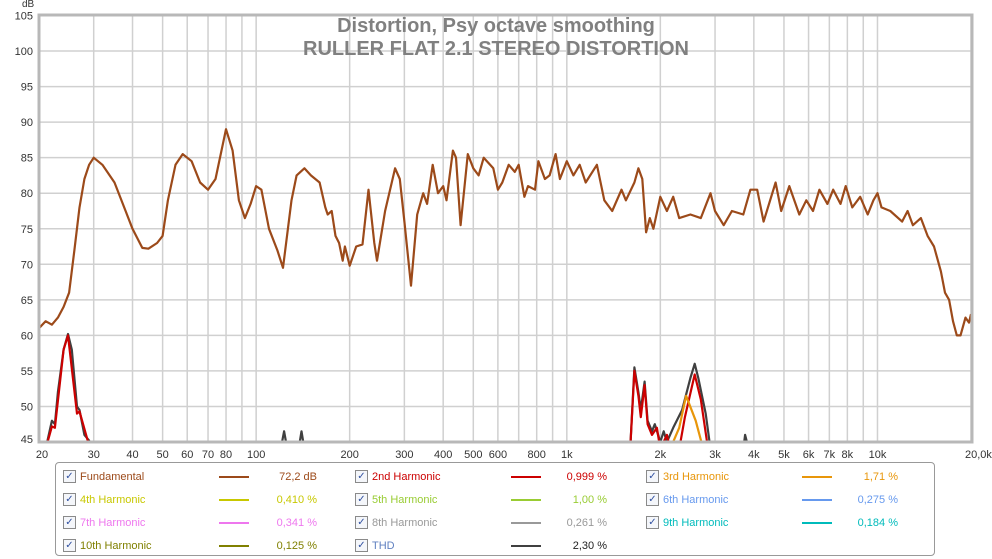  What do you see at coordinates (27, 88) in the screenshot?
I see `y-tick-label: 95` at bounding box center [27, 88].